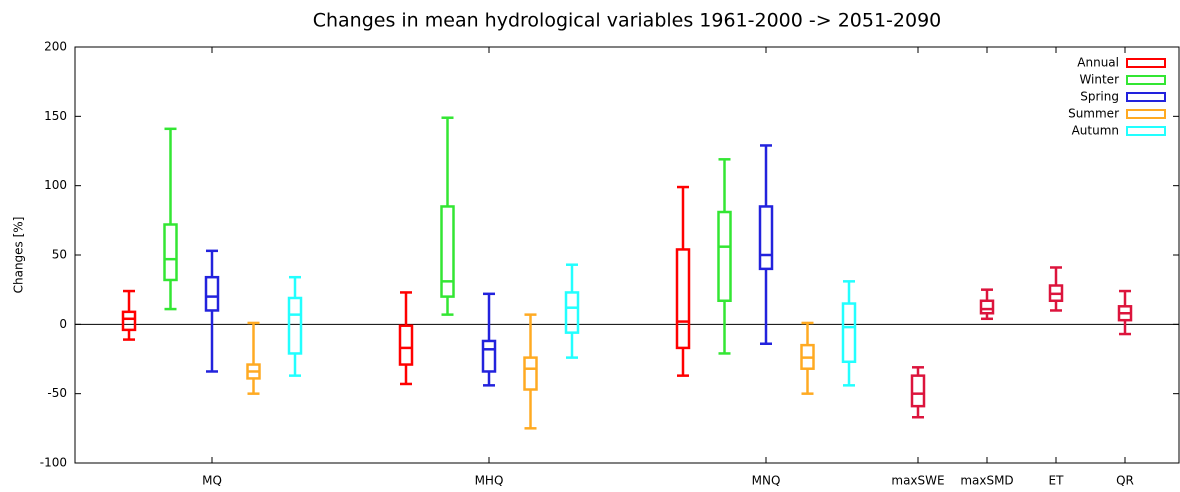 The width and height of the screenshot is (1180, 492). Describe the element at coordinates (57, 393) in the screenshot. I see `y-tick-label: -50` at that location.